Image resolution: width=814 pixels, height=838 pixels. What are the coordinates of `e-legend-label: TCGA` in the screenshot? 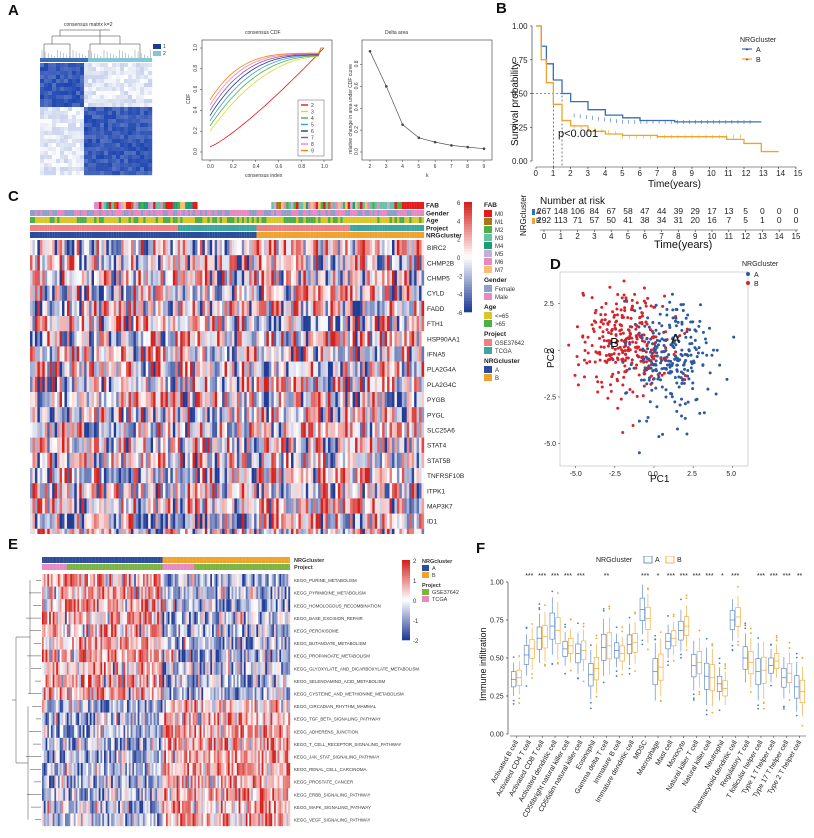 It's located at (440, 600).